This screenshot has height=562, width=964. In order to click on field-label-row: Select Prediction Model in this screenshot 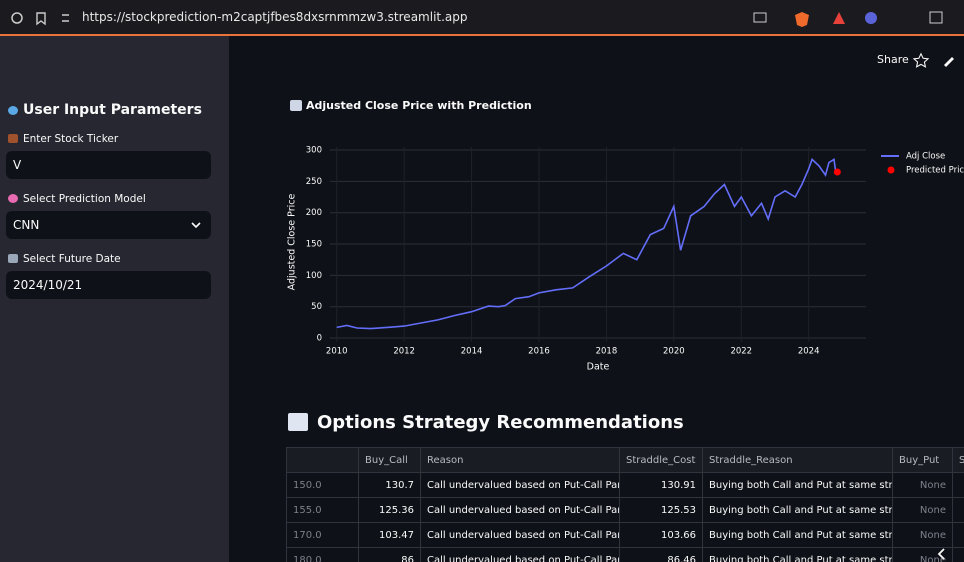, I will do `click(77, 199)`.